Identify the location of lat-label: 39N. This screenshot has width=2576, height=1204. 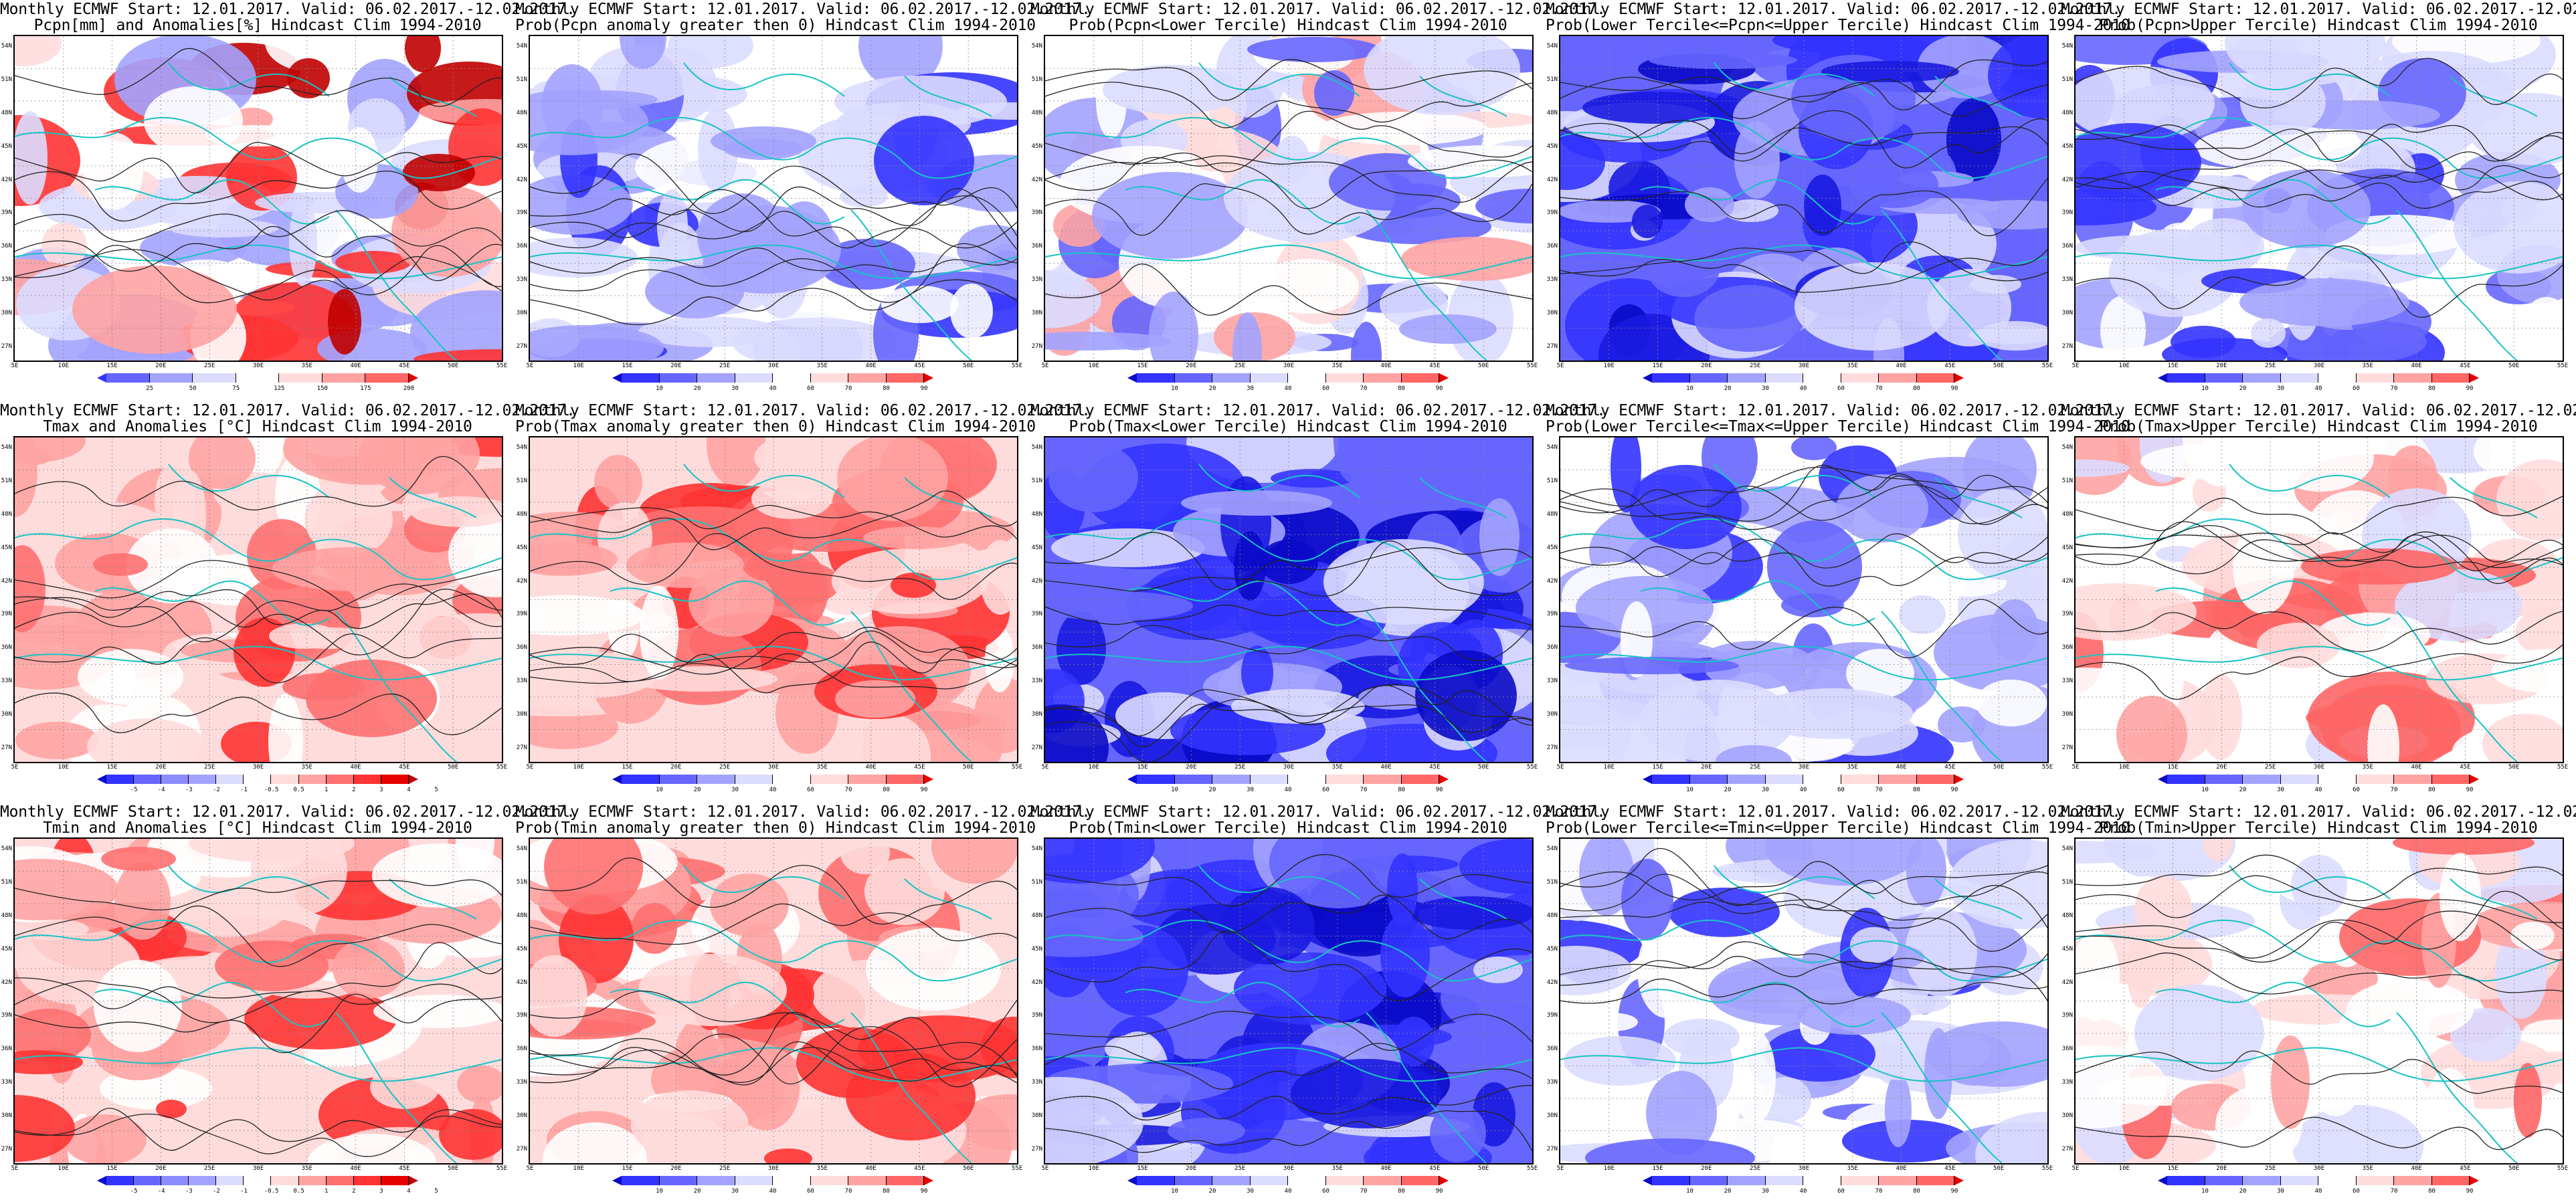
(1552, 1015).